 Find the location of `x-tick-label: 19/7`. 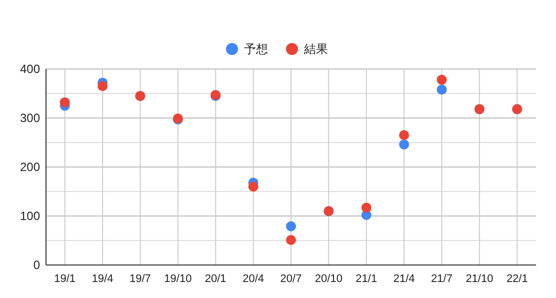

x-tick-label: 19/7 is located at coordinates (140, 279).